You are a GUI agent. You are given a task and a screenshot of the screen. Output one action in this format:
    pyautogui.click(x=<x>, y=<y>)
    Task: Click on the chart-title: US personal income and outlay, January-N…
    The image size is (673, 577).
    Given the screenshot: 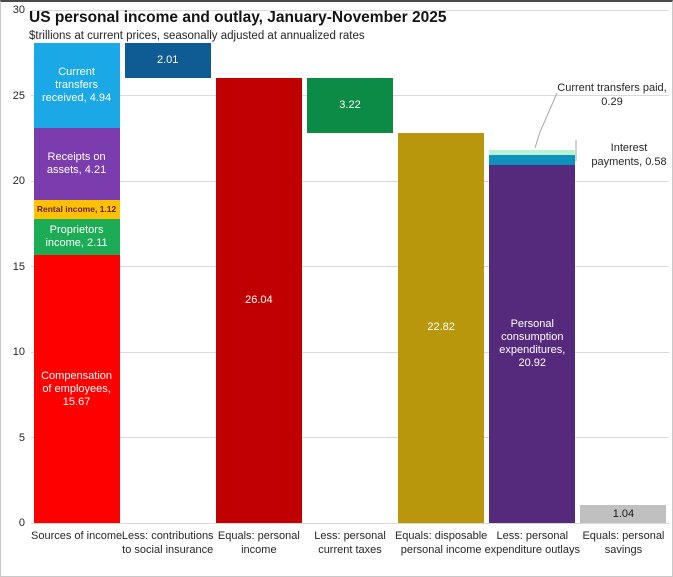 What is the action you would take?
    pyautogui.click(x=238, y=17)
    